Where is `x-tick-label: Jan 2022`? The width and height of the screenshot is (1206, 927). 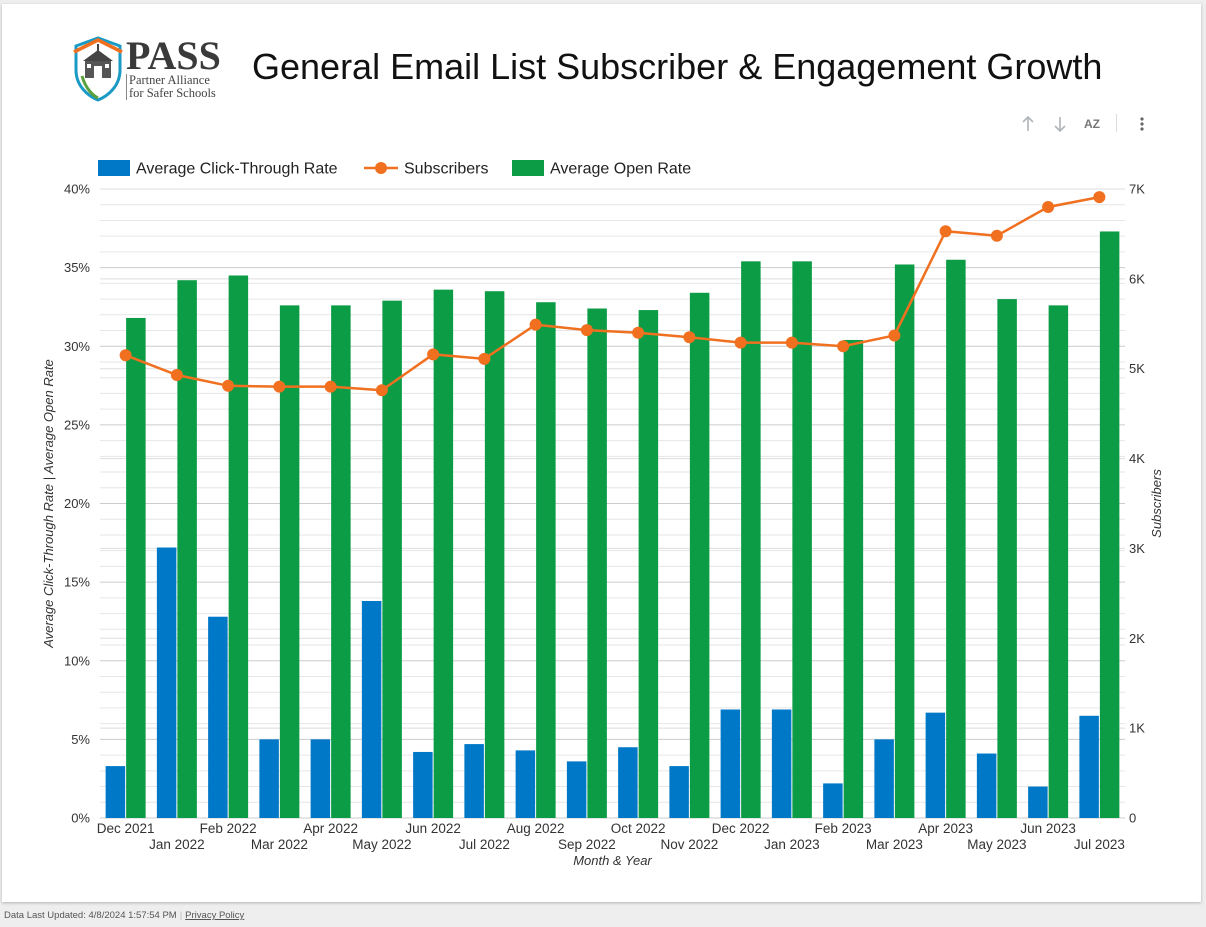 x-tick-label: Jan 2022 is located at coordinates (177, 844).